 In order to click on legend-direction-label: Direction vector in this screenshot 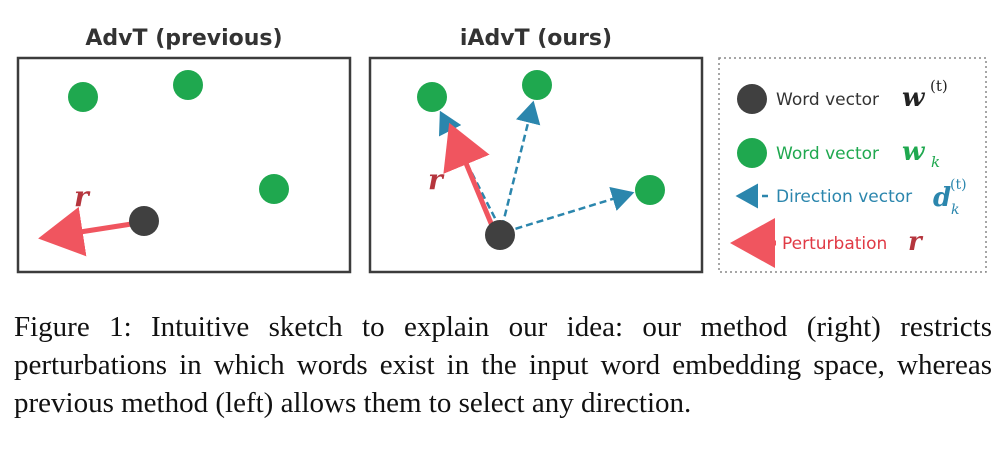, I will do `click(844, 197)`.